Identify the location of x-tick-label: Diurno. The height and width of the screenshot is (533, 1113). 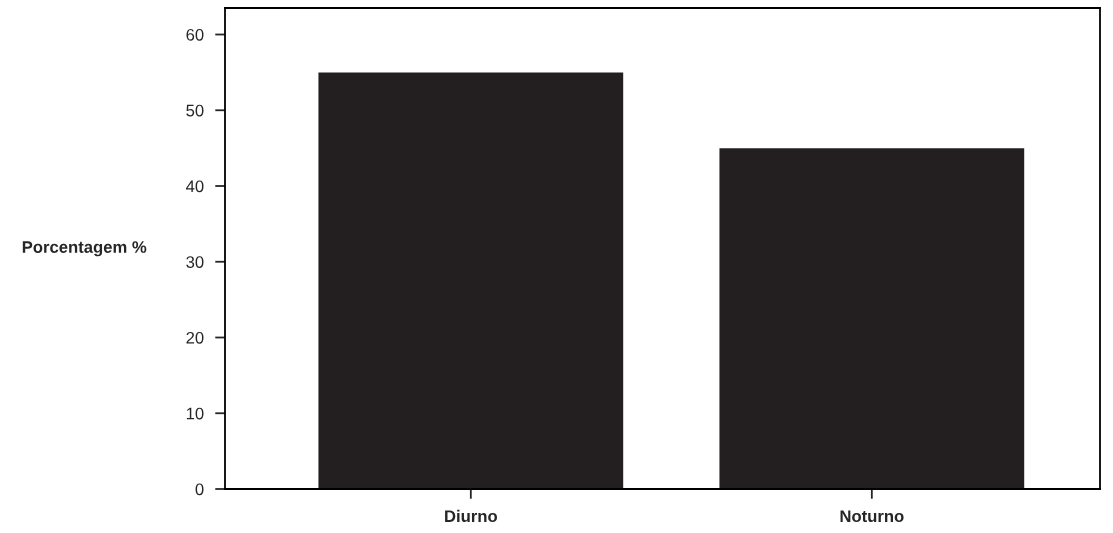
(471, 516).